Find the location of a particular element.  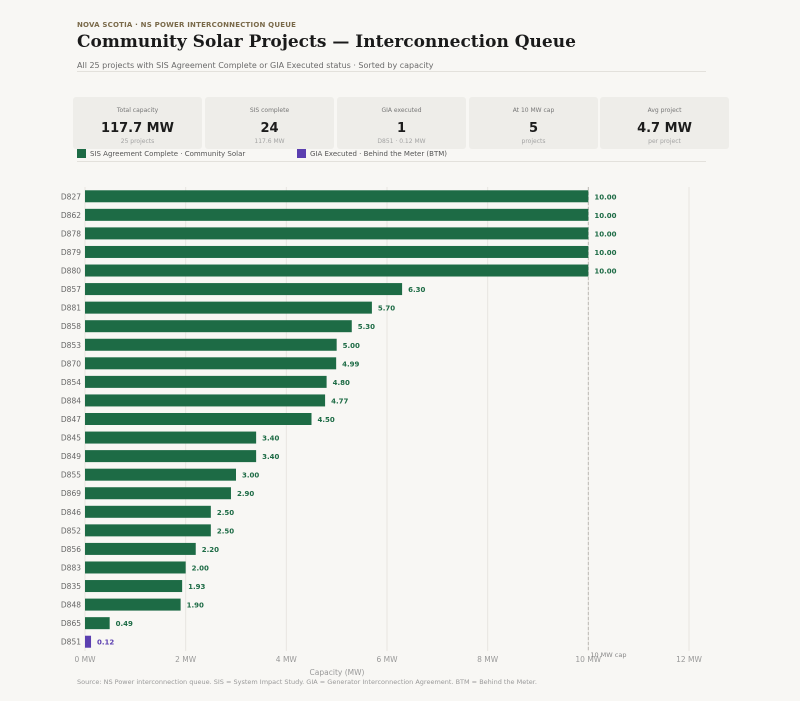

bar-d846 is located at coordinates (148, 511).